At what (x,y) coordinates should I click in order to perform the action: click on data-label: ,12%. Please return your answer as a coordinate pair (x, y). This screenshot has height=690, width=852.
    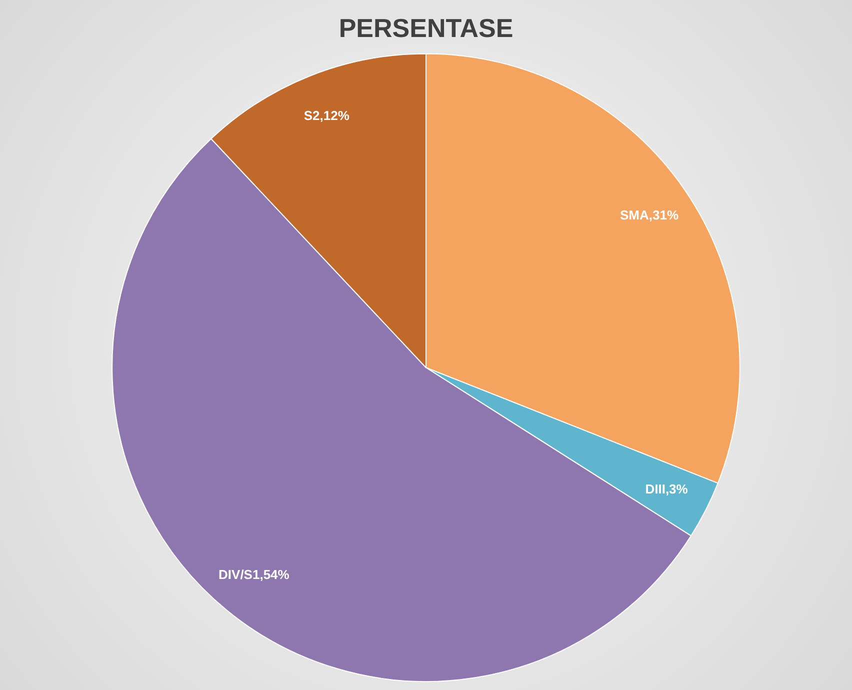
    Looking at the image, I should click on (335, 116).